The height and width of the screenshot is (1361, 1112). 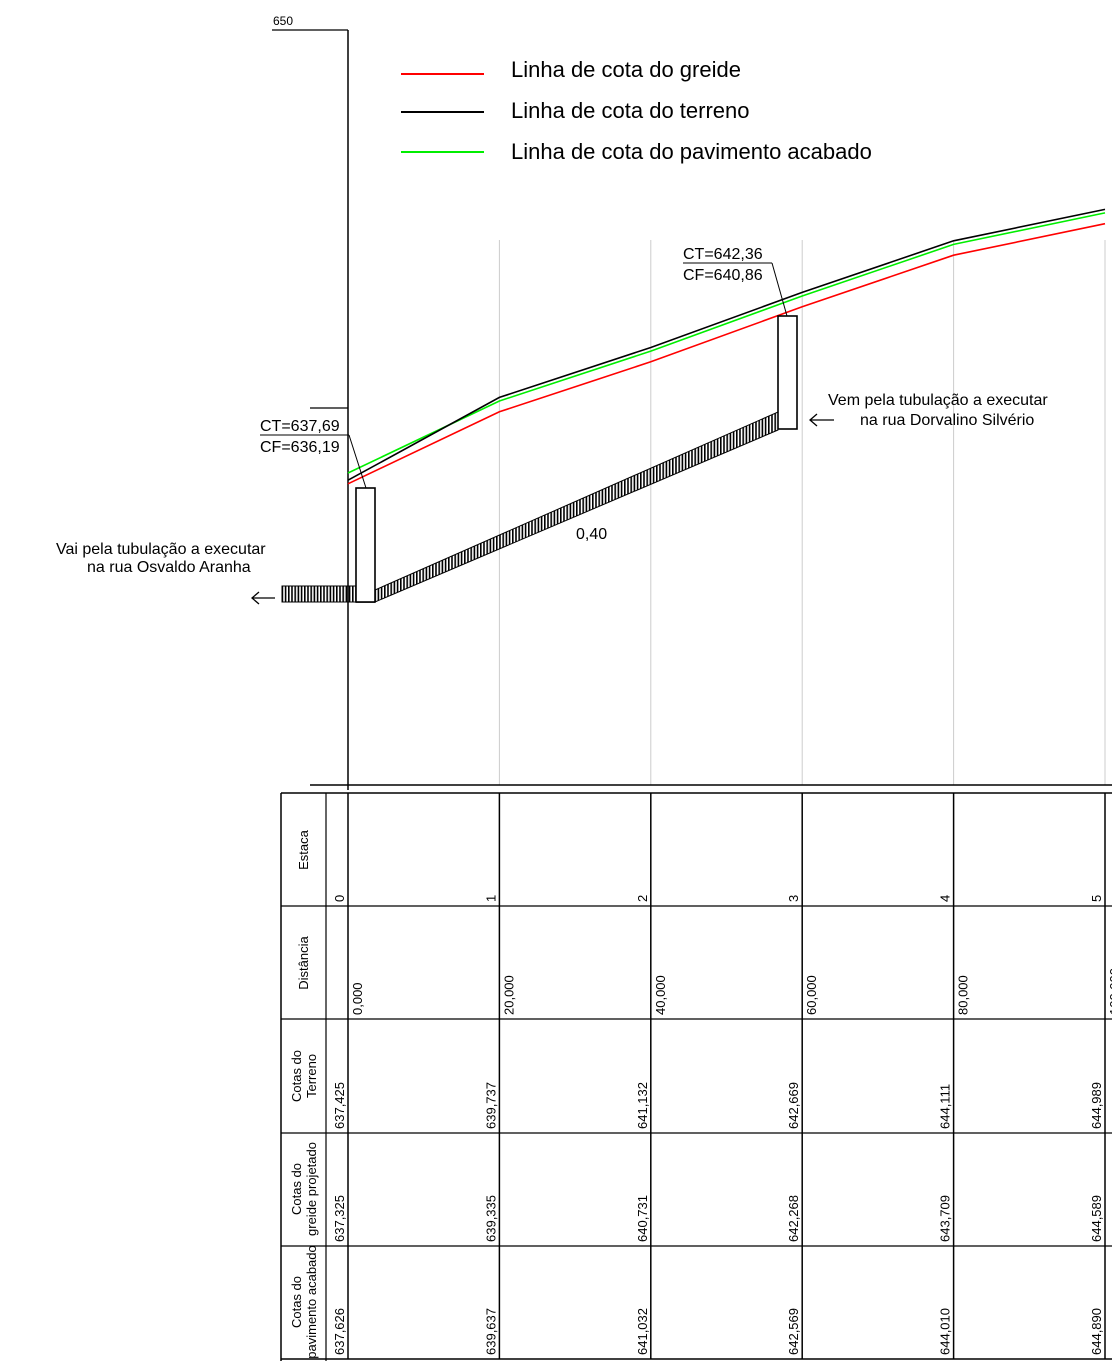 What do you see at coordinates (811, 995) in the screenshot?
I see `cell-distancia-3: 60,000` at bounding box center [811, 995].